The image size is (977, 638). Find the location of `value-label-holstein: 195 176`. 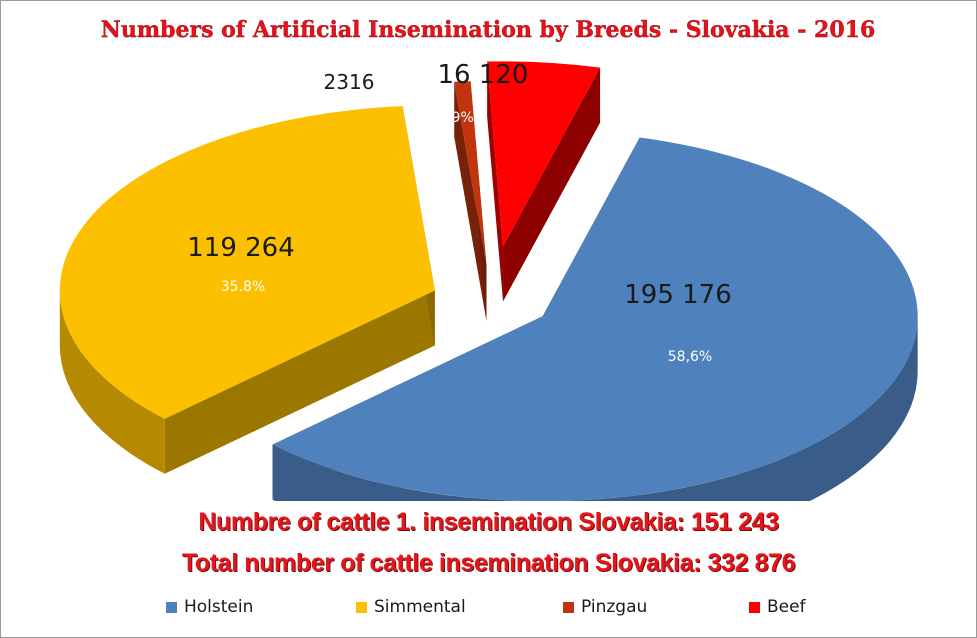

value-label-holstein: 195 176 is located at coordinates (678, 295).